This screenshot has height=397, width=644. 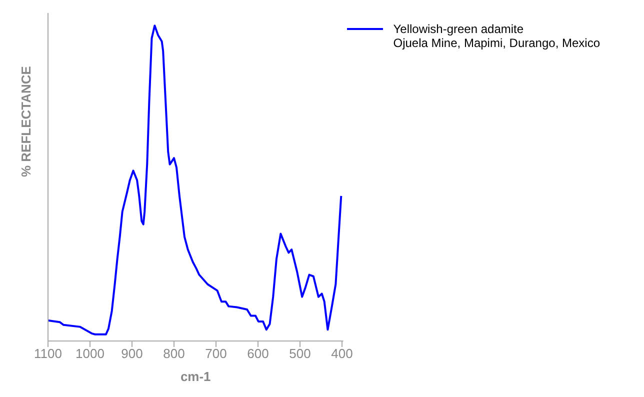 I want to click on y-axis-title: % REFLECTANCE, so click(x=26, y=121).